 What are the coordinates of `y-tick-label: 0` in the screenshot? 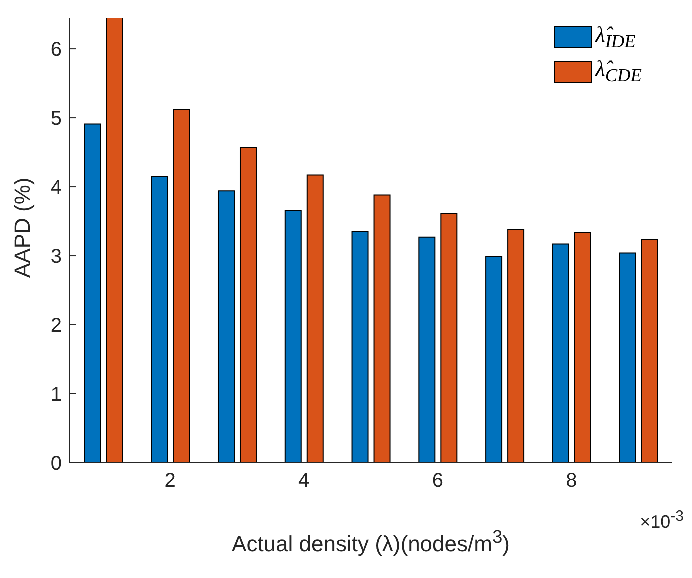 It's located at (56, 464).